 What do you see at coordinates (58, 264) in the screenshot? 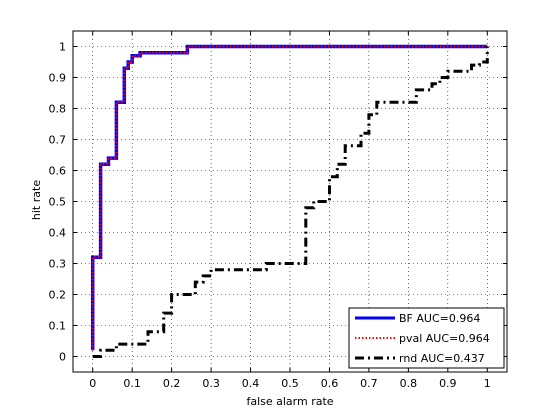
I see `y-tick-label: 0.3` at bounding box center [58, 264].